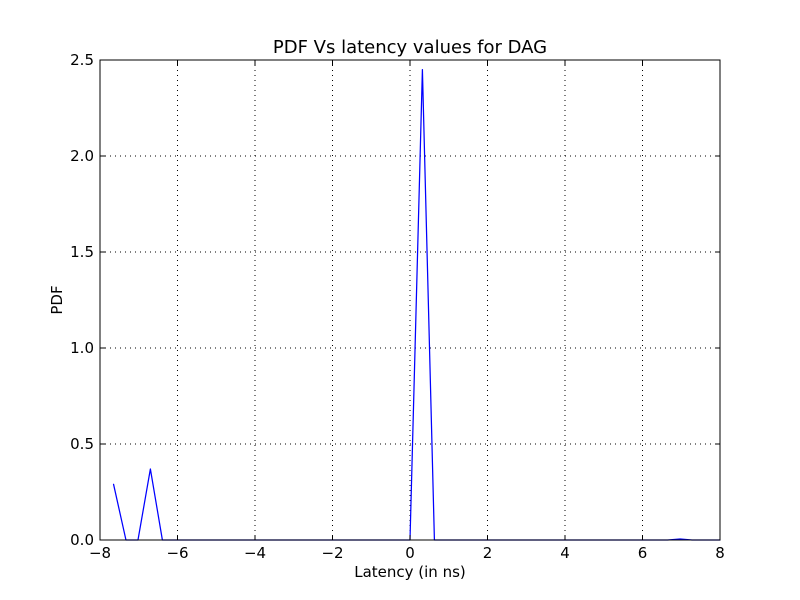  Describe the element at coordinates (720, 553) in the screenshot. I see `x-tick-label: 8` at that location.